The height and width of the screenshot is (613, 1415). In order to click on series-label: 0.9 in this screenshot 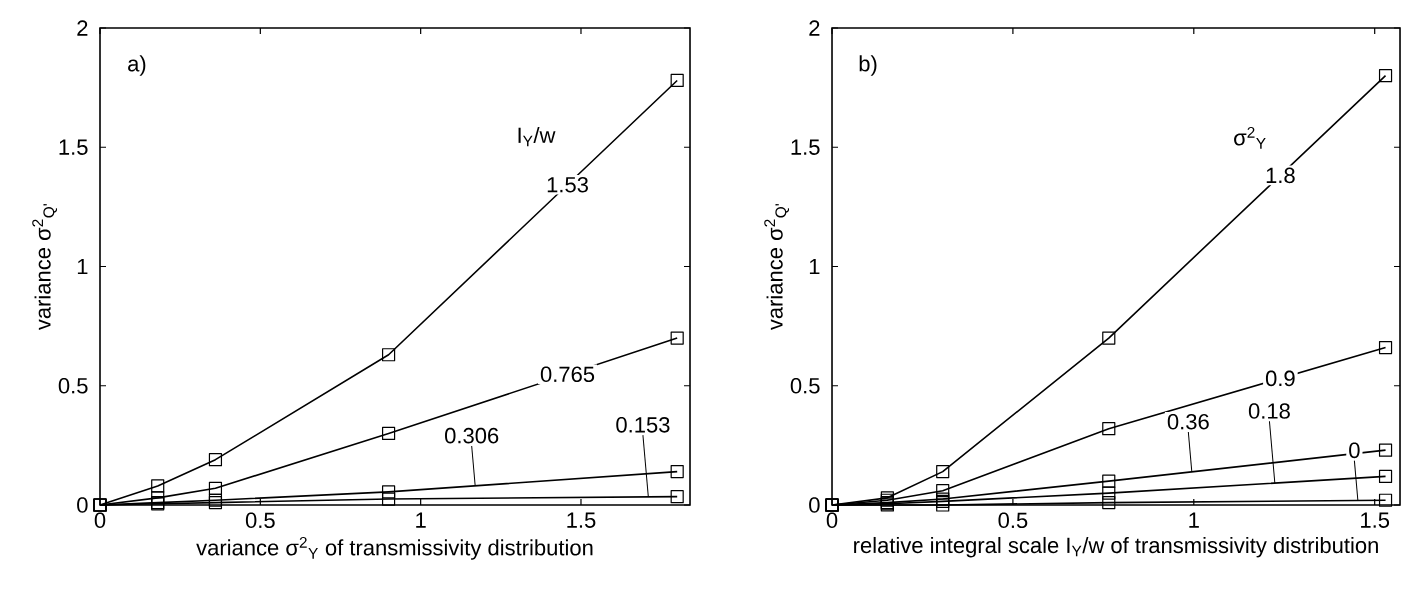, I will do `click(1280, 378)`.